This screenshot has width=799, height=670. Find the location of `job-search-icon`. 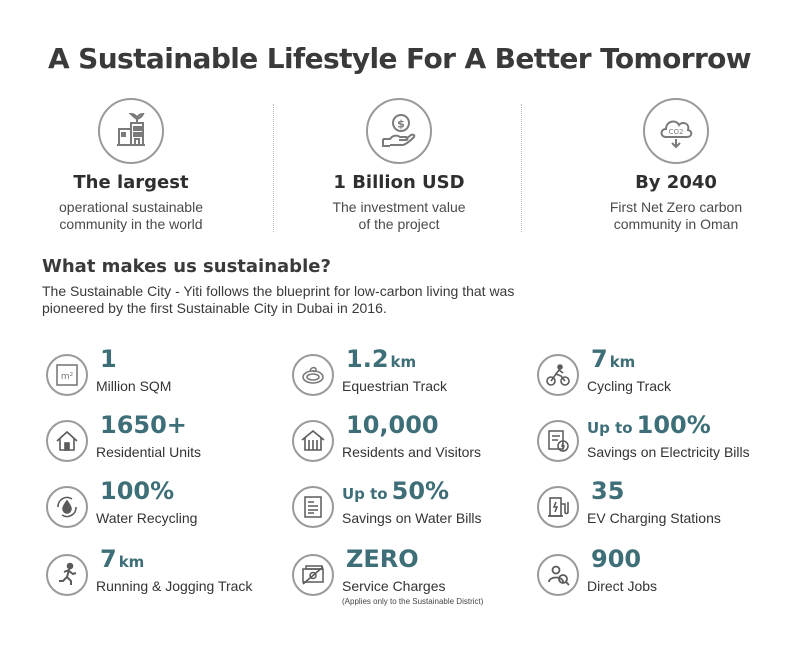

job-search-icon is located at coordinates (558, 575).